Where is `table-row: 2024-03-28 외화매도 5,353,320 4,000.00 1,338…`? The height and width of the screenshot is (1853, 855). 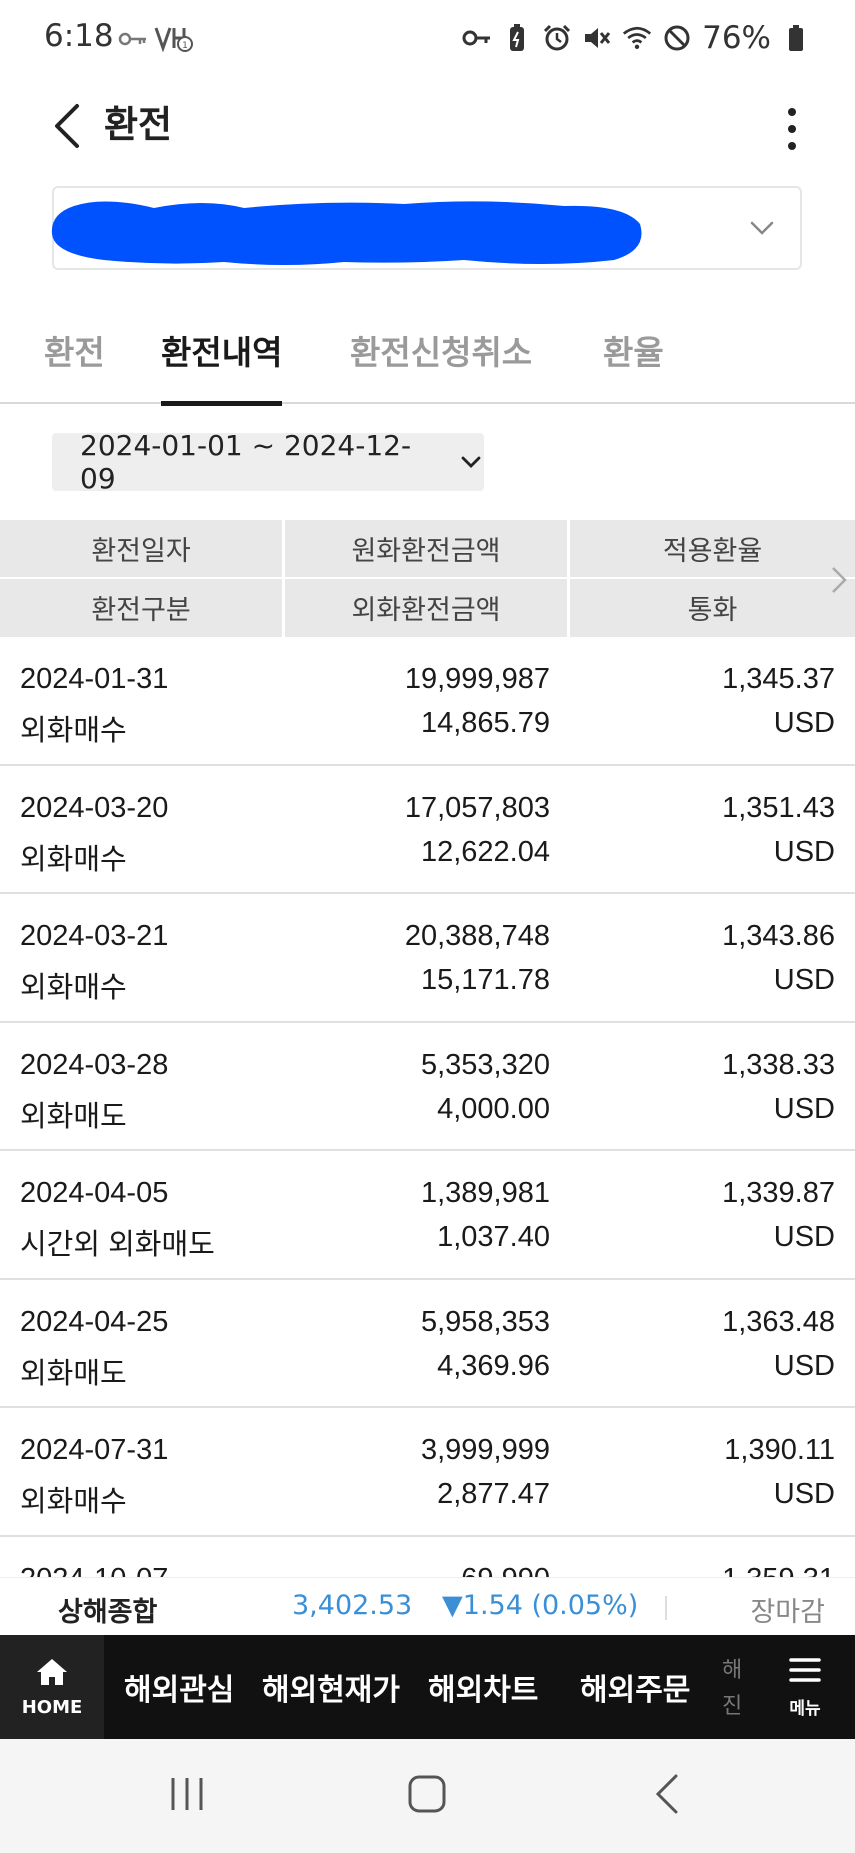 table-row: 2024-03-28 외화매도 5,353,320 4,000.00 1,338… is located at coordinates (427, 1087).